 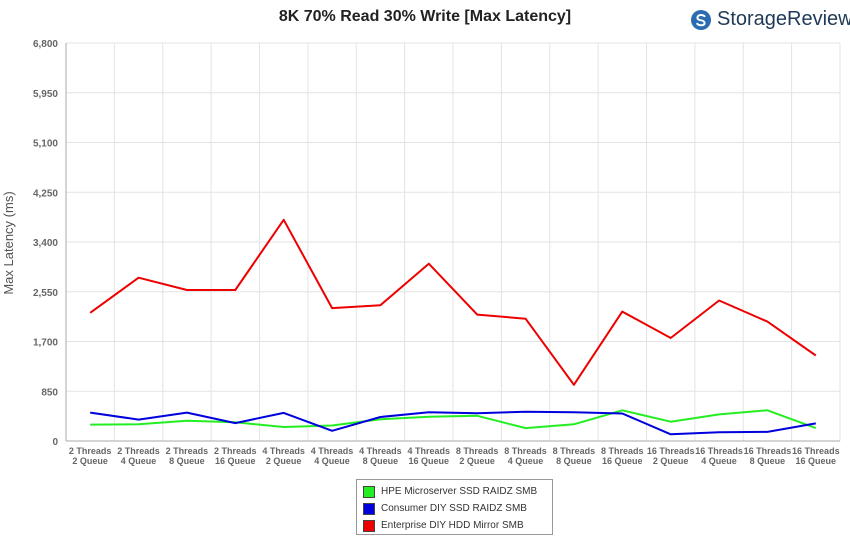 What do you see at coordinates (45, 44) in the screenshot?
I see `y-tick-label: 6,800` at bounding box center [45, 44].